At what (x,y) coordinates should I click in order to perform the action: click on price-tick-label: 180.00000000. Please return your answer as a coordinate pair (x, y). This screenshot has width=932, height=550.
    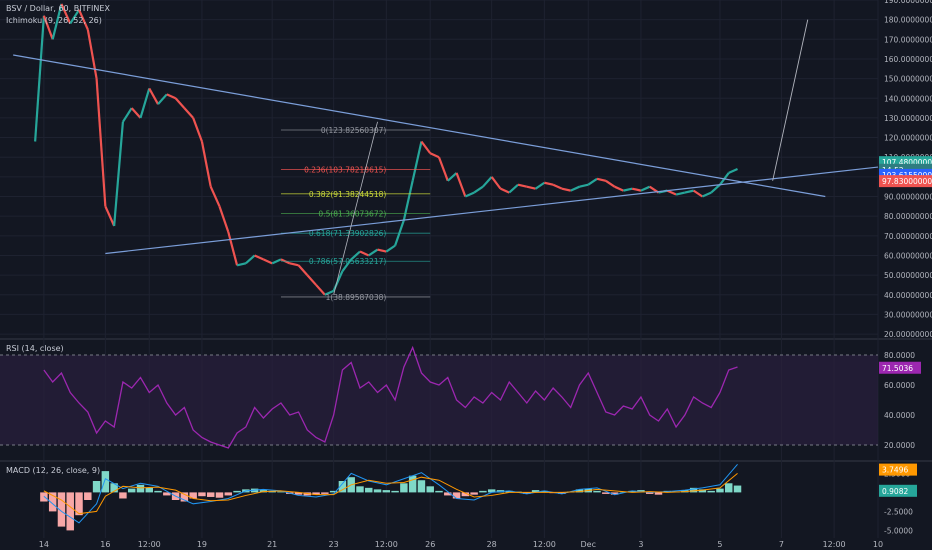
    Looking at the image, I should click on (908, 20).